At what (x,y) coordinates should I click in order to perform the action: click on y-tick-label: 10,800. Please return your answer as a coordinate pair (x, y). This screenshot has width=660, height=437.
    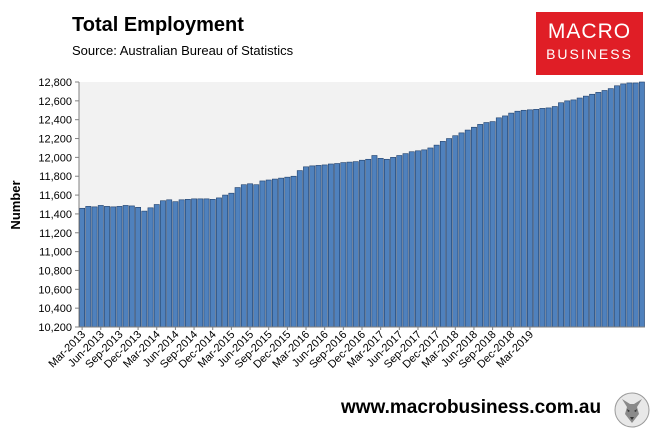
    Looking at the image, I should click on (55, 271).